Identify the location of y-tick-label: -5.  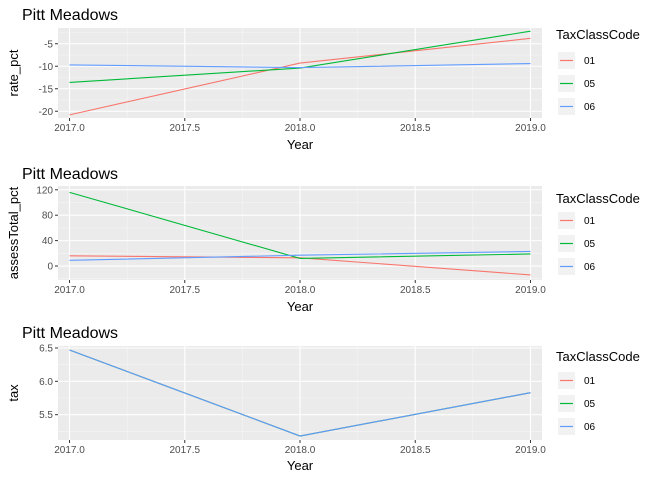
(48, 44).